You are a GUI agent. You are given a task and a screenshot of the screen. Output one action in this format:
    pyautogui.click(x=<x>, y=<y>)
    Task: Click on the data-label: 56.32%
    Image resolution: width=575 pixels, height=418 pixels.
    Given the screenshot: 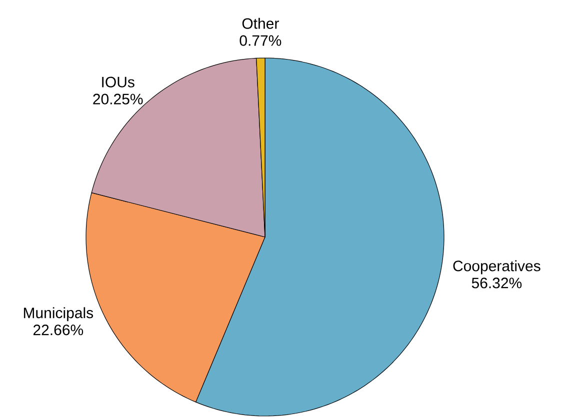 What is the action you would take?
    pyautogui.click(x=497, y=283)
    